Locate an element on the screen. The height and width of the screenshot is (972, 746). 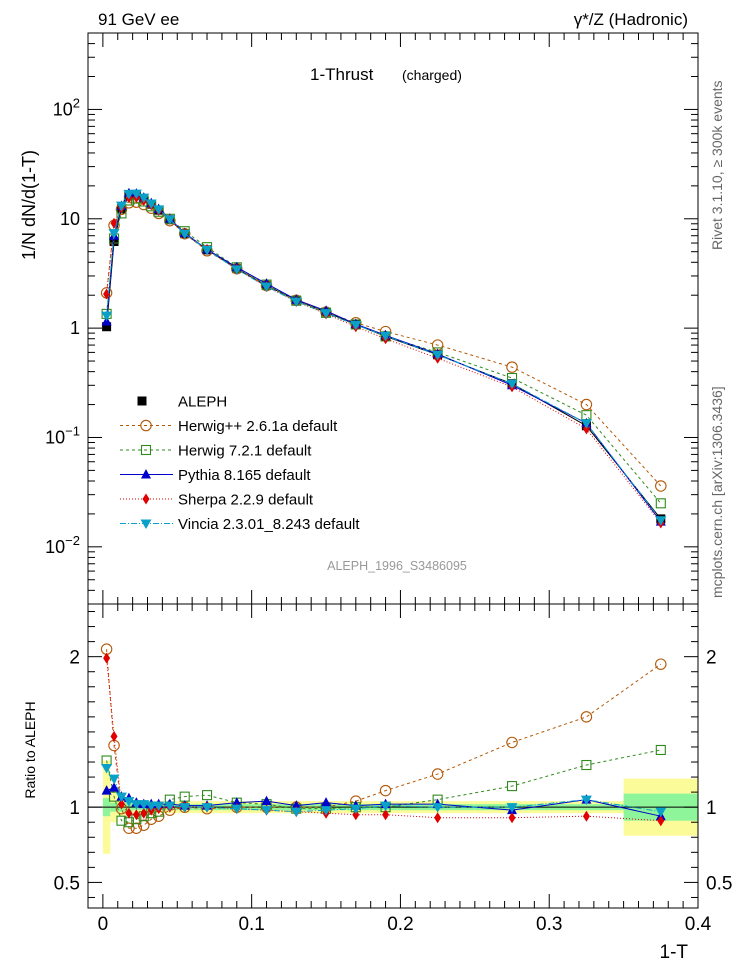
legend-entry: Herwig++ 2.6.1a default is located at coordinates (258, 426).